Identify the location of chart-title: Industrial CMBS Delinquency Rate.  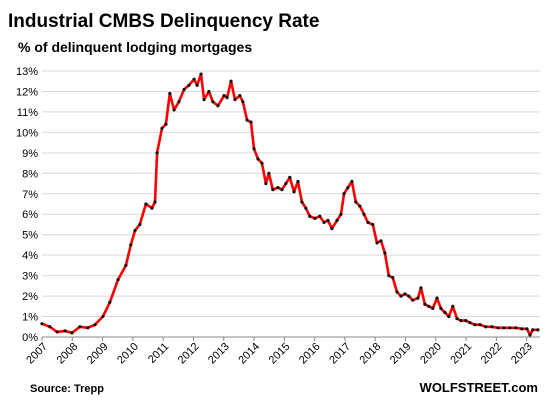
(163, 21).